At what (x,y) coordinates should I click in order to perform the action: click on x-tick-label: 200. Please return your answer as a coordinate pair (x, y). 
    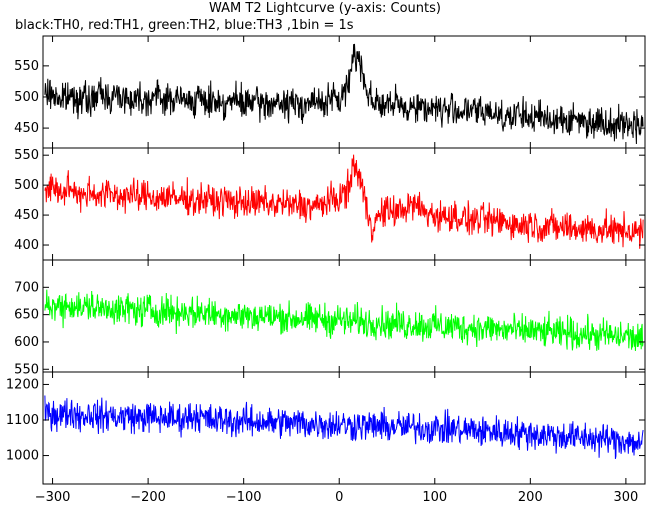
    Looking at the image, I should click on (530, 497).